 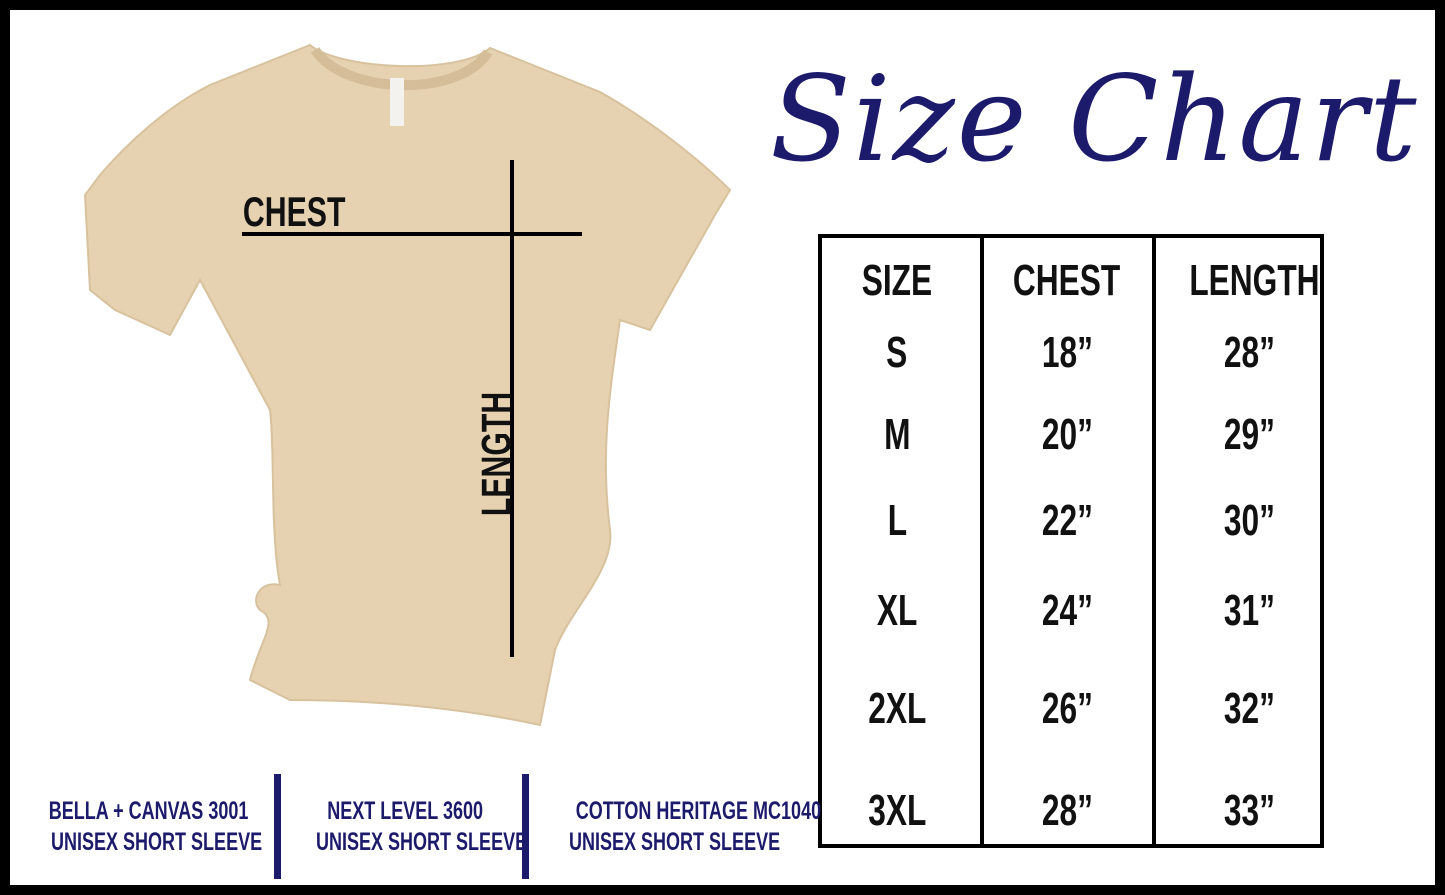 What do you see at coordinates (294, 211) in the screenshot?
I see `chest-label: CHEST` at bounding box center [294, 211].